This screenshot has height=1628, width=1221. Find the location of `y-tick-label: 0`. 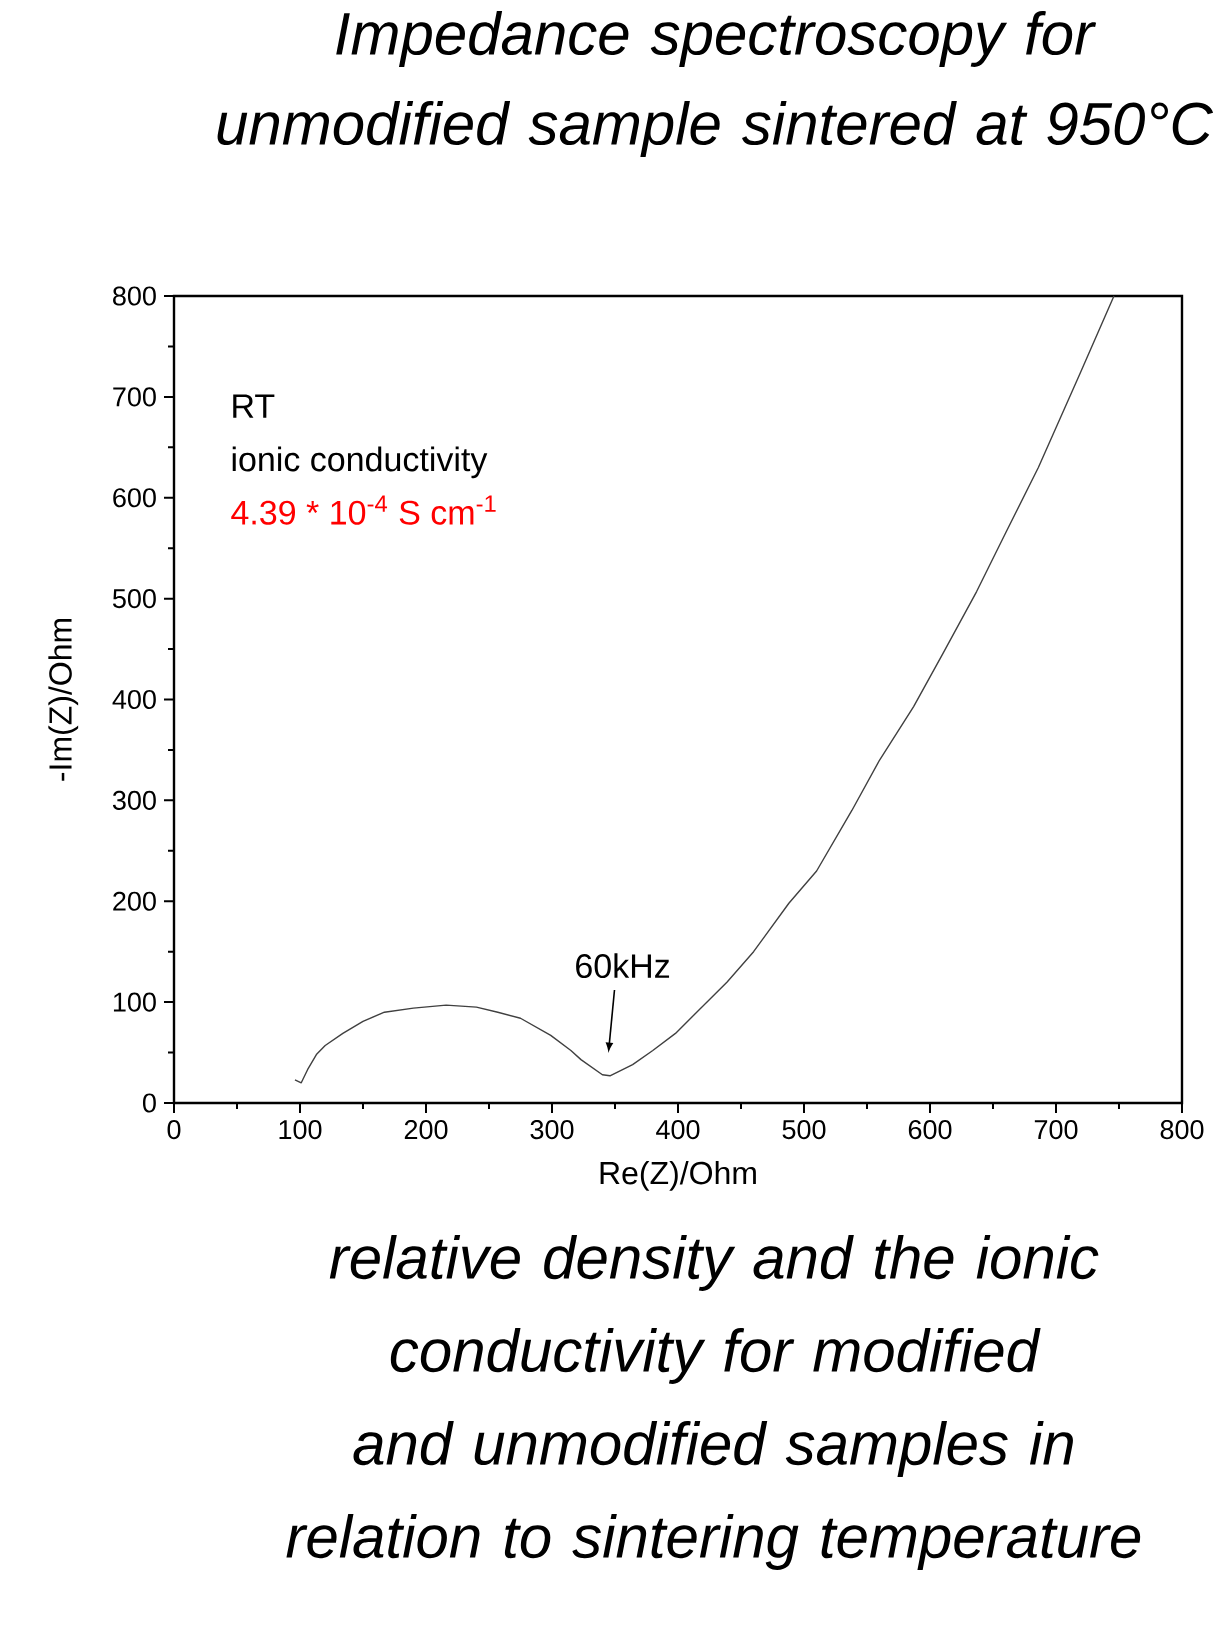

y-tick-label: 0 is located at coordinates (150, 1103).